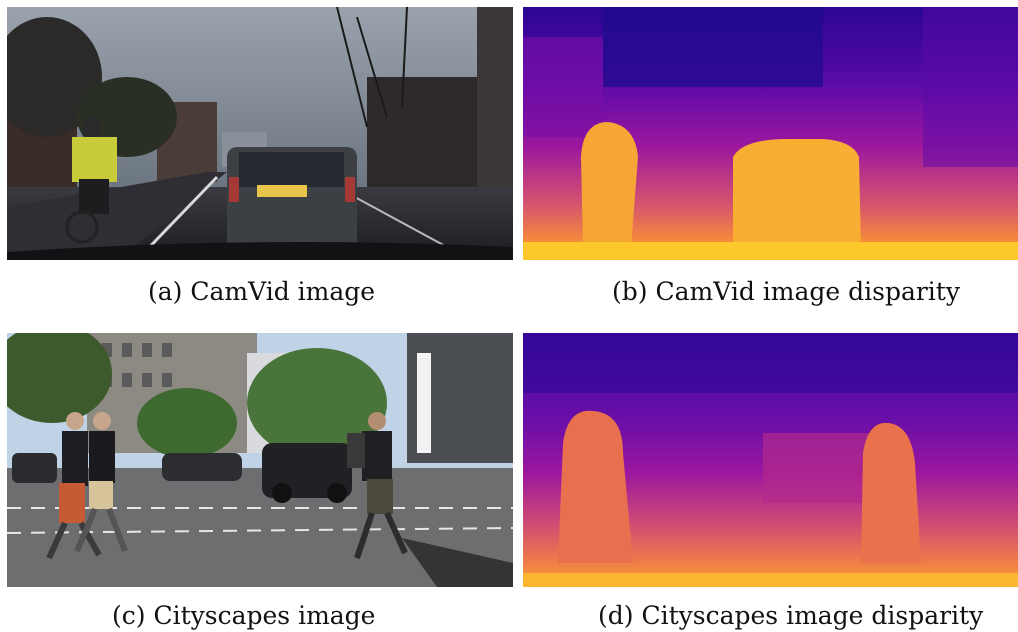 The width and height of the screenshot is (1018, 632). Describe the element at coordinates (630, 291) in the screenshot. I see `caption-b-label: (b)` at that location.